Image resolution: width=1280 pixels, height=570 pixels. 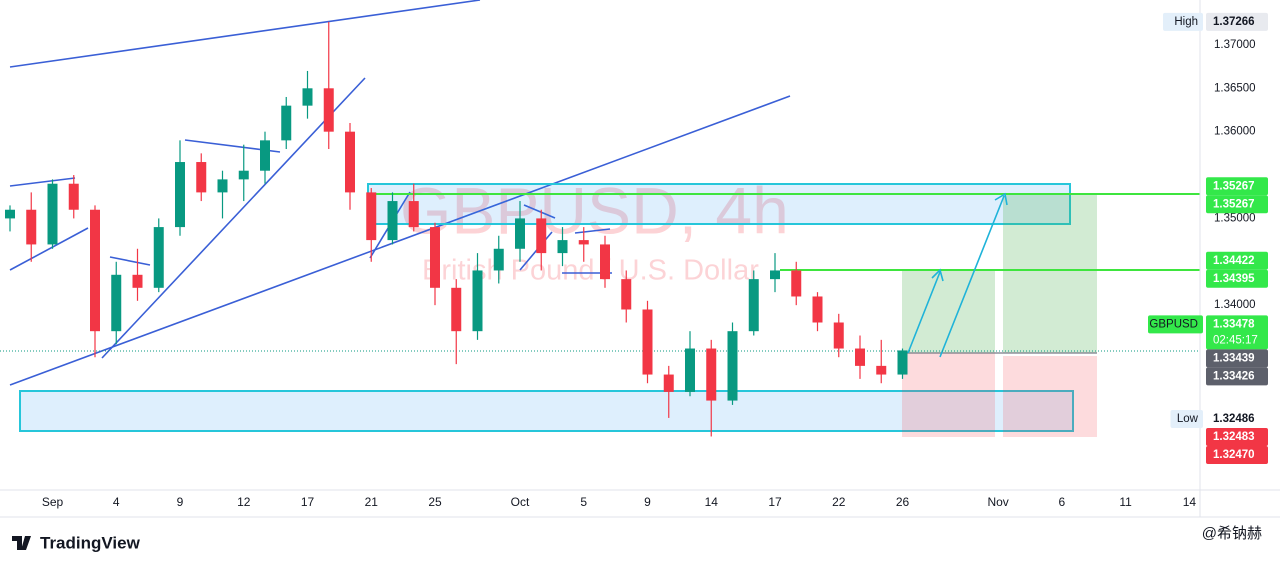 I want to click on y-tick-label: 1.36500, so click(x=1235, y=88).